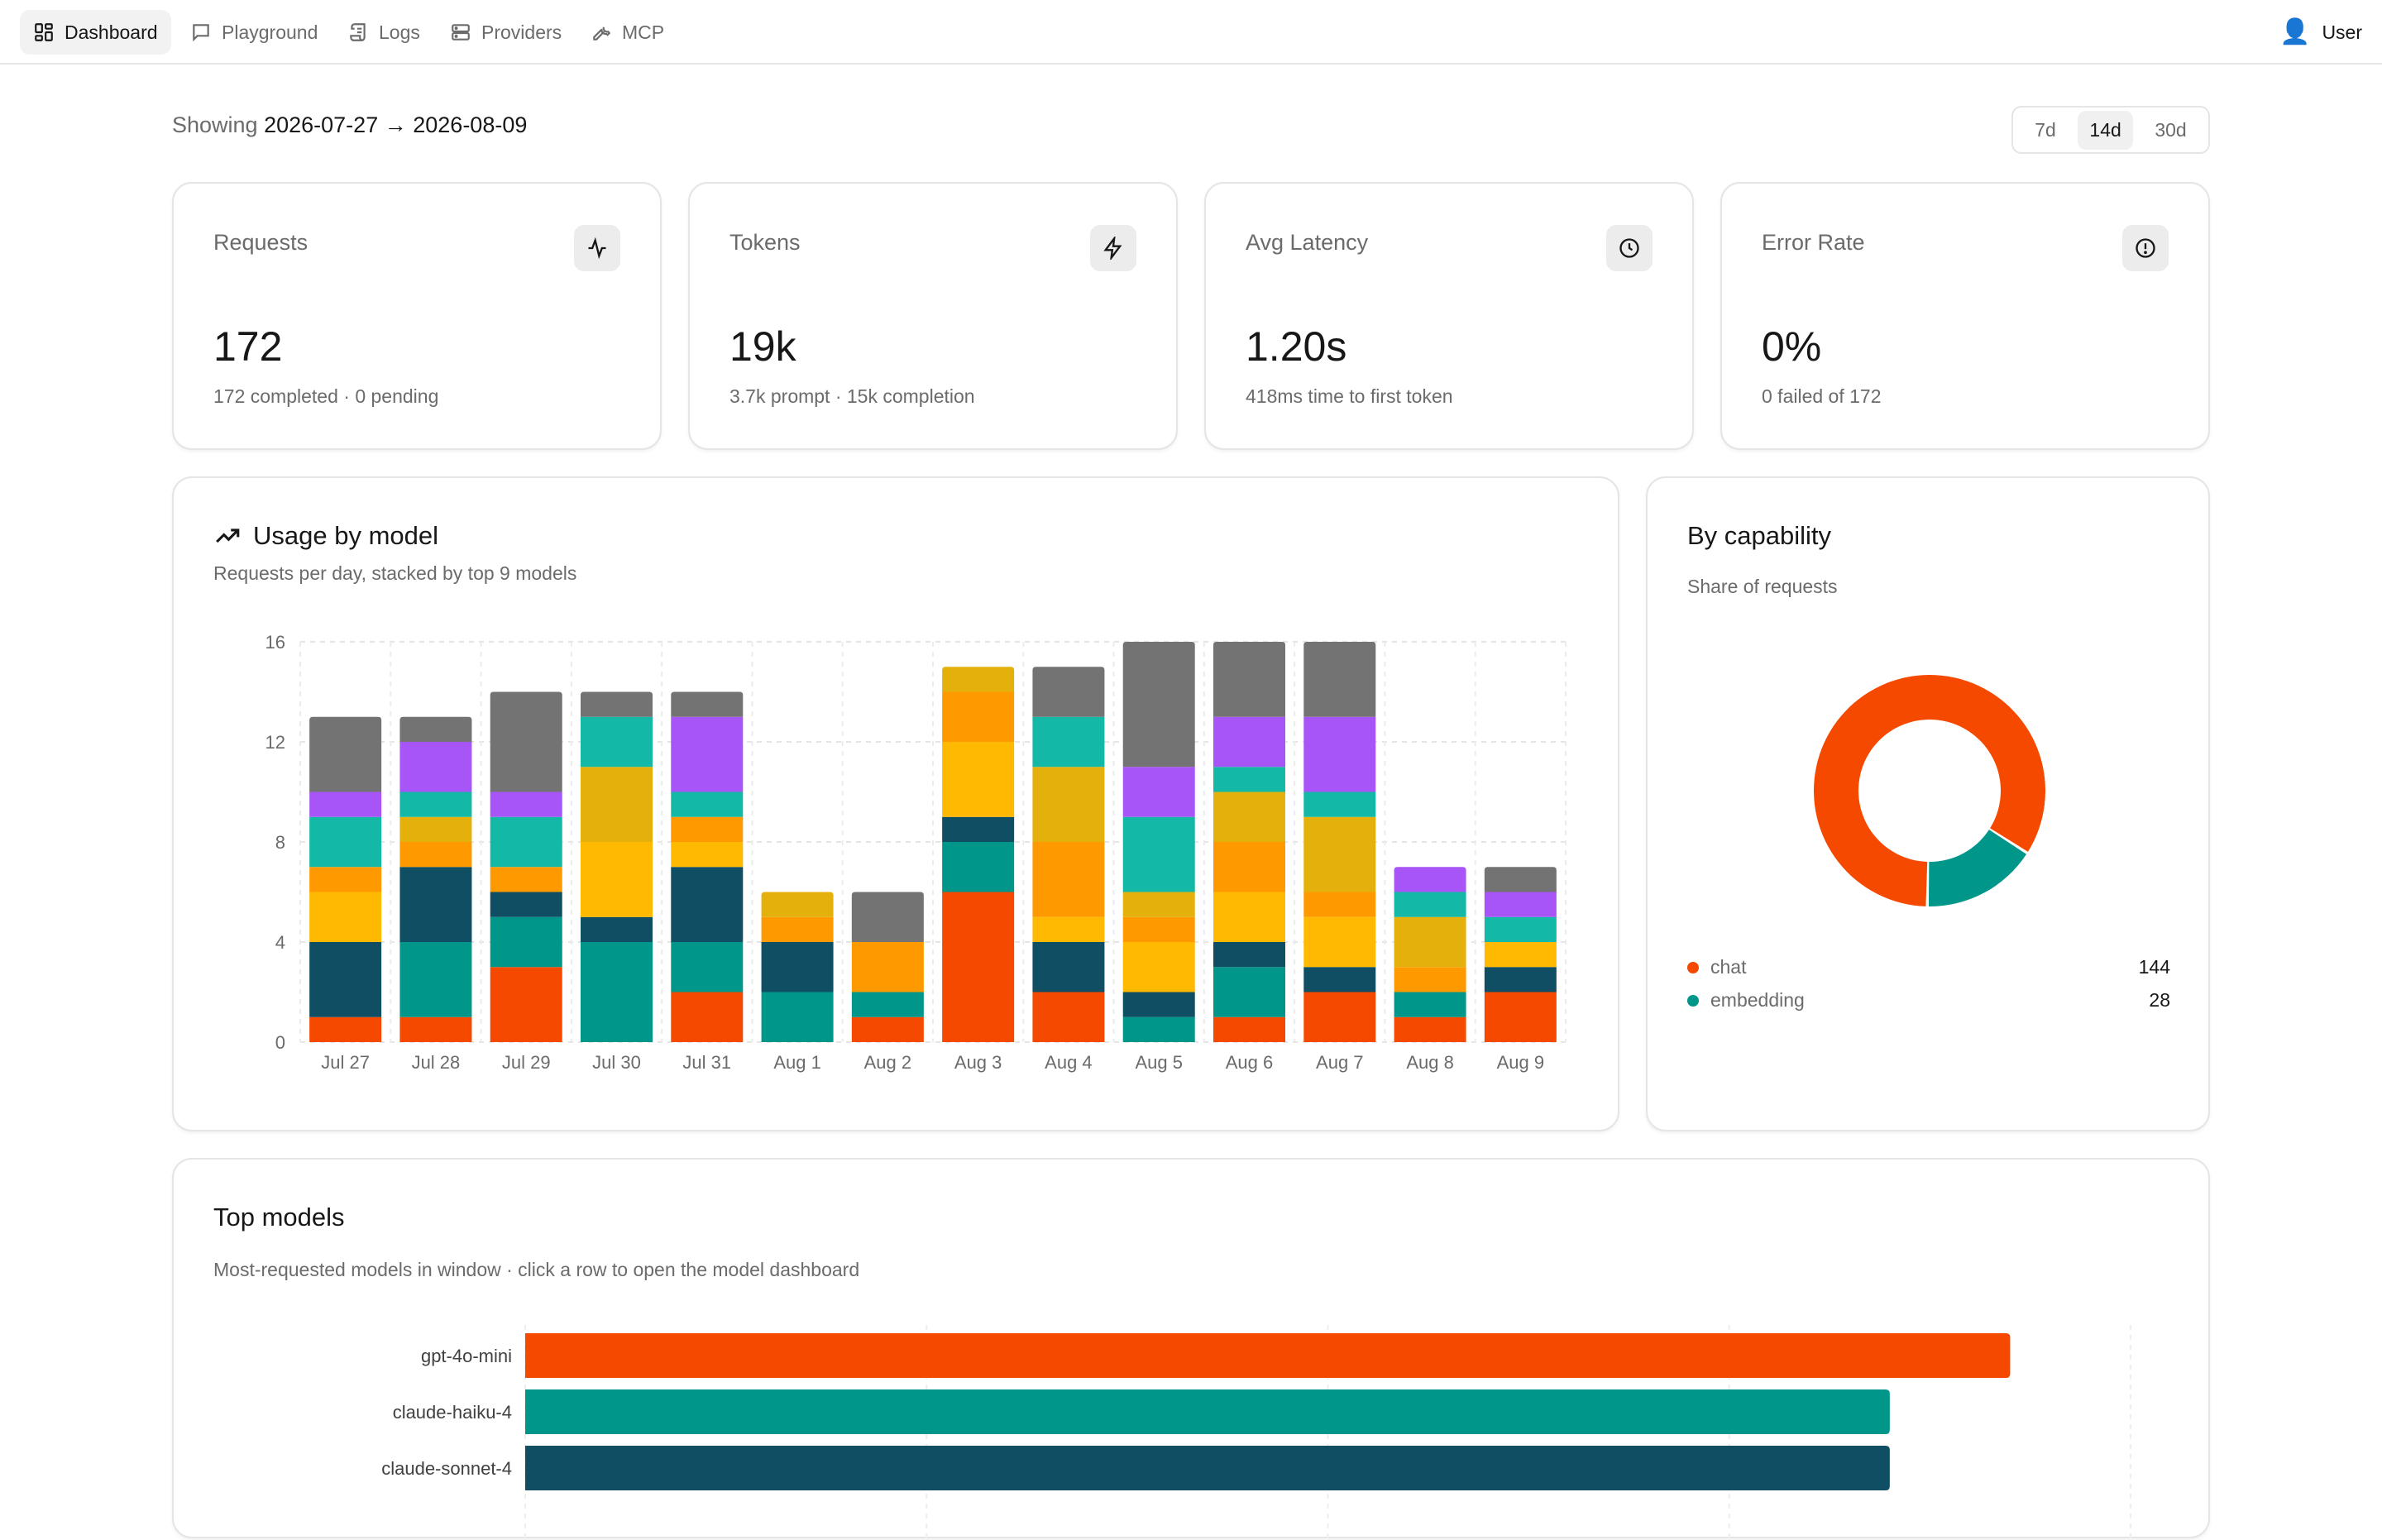  Describe the element at coordinates (1977, 868) in the screenshot. I see `donut-slice-embedding` at that location.